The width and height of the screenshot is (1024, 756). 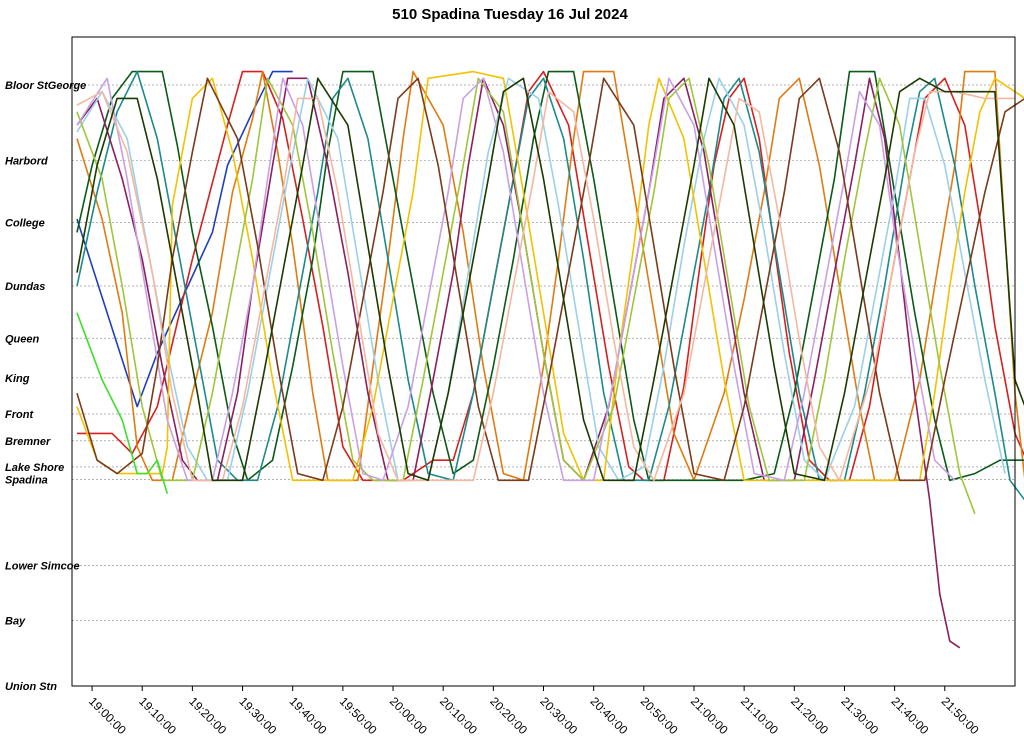 What do you see at coordinates (859, 715) in the screenshot?
I see `x-tick-label: 21:30:00` at bounding box center [859, 715].